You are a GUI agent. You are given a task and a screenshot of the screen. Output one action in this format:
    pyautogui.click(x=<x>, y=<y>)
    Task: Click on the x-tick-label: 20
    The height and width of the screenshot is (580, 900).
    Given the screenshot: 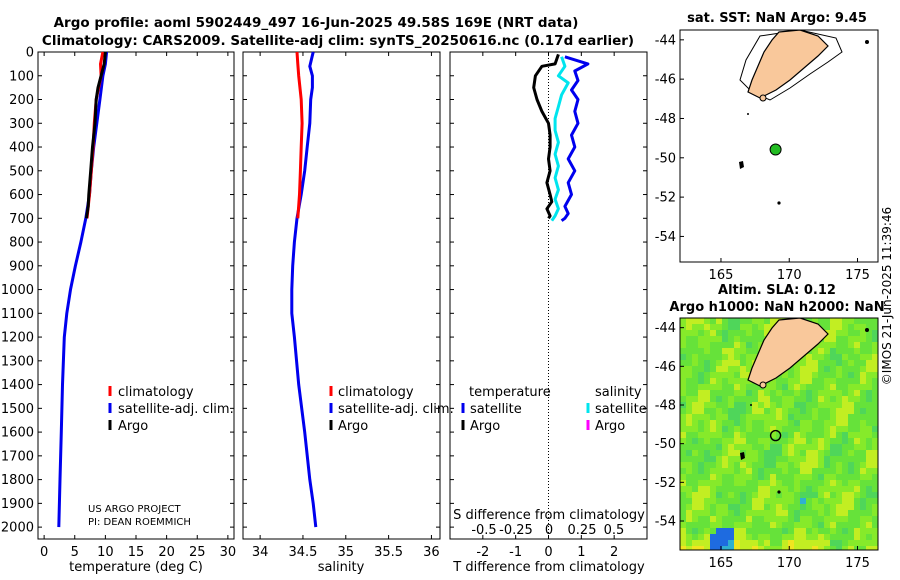 What is the action you would take?
    pyautogui.click(x=166, y=552)
    